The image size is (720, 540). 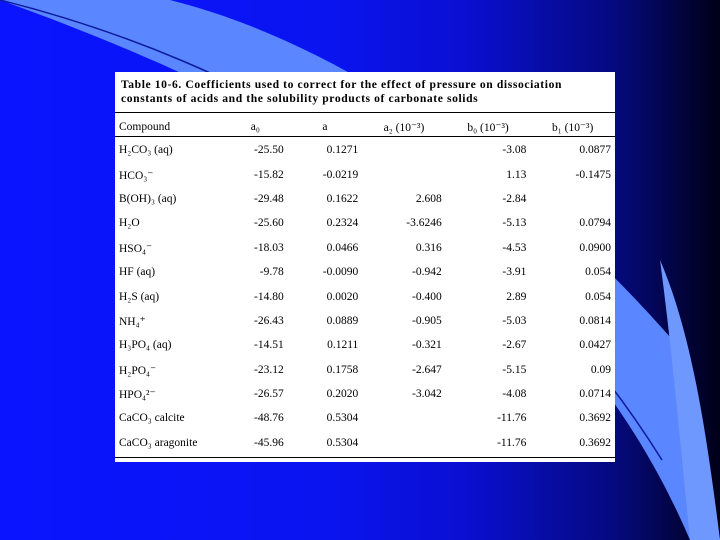 I want to click on cell-a2: -0.321, so click(x=427, y=345).